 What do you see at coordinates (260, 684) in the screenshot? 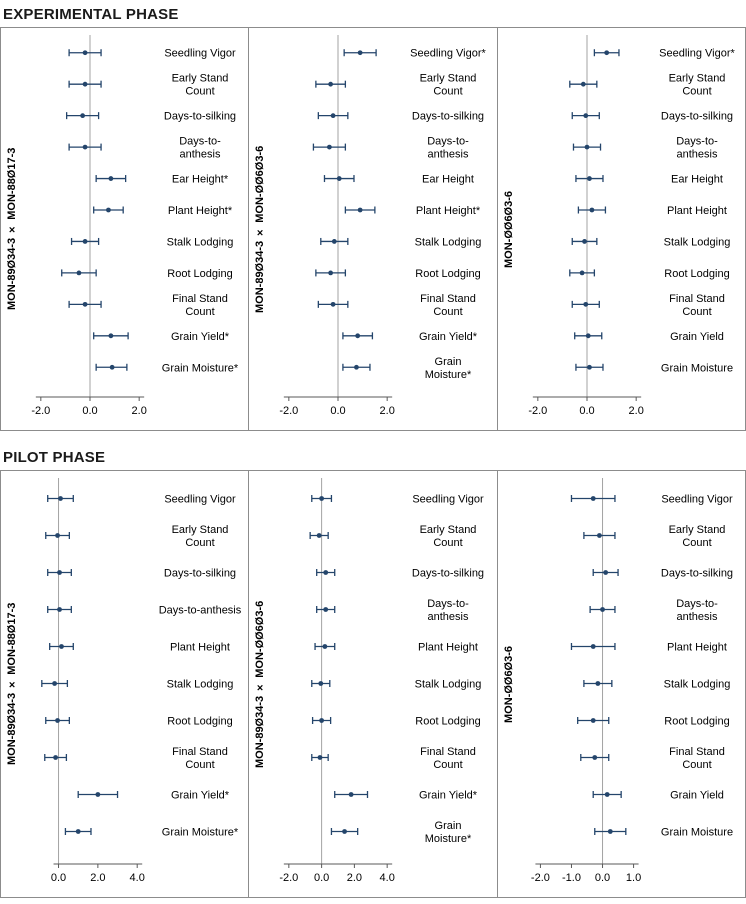
I see `group-label-pilot-2: MON-89Ø34-3 × MON-ØØ6Ø3-6` at bounding box center [260, 684].